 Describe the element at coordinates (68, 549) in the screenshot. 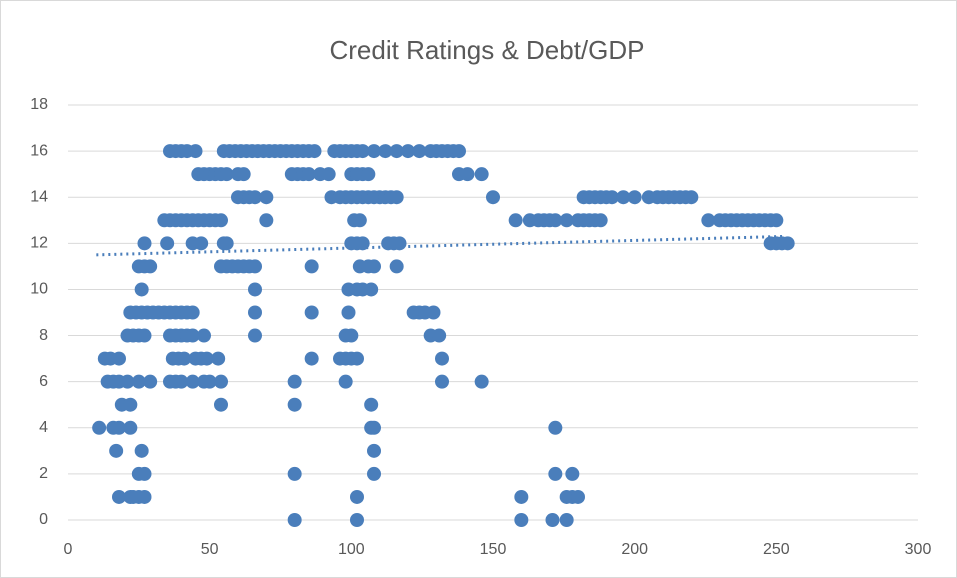

I see `x-tick-label: 0` at that location.